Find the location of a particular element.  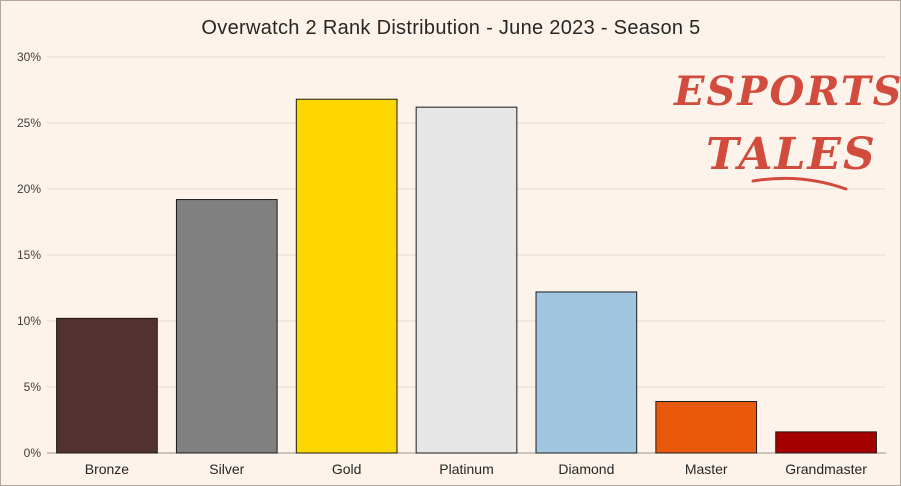

x-tick-label: Diamond is located at coordinates (586, 469).